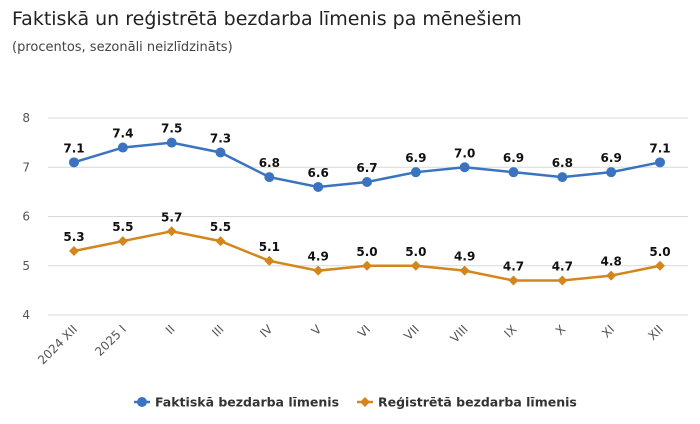  I want to click on data-label: 5.3, so click(73, 237).